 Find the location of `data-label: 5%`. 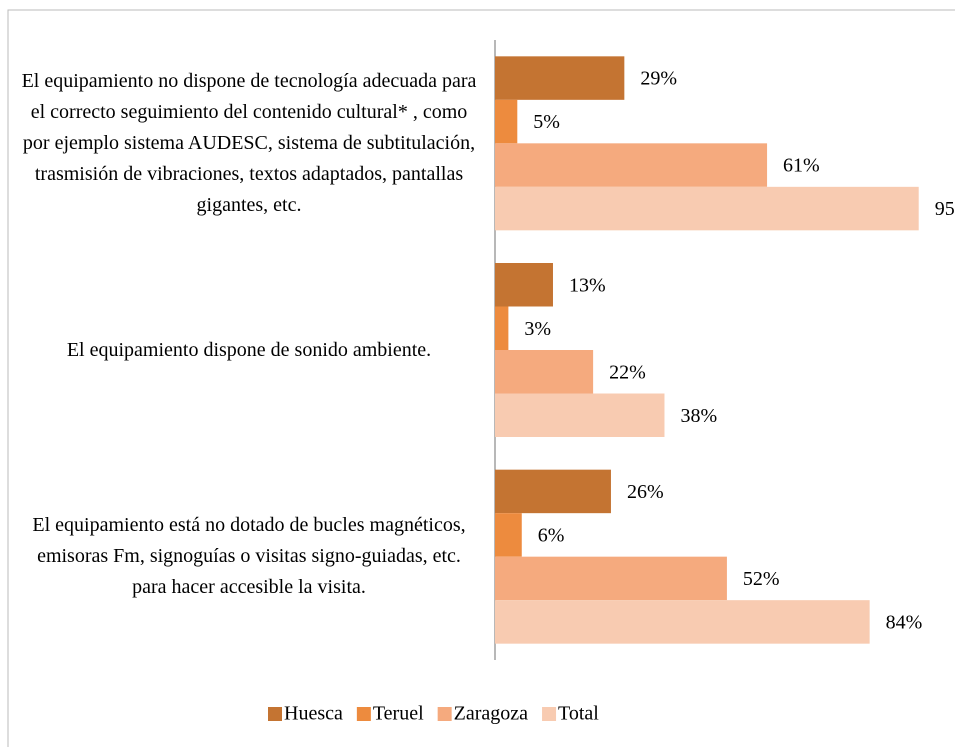

data-label: 5% is located at coordinates (546, 122).